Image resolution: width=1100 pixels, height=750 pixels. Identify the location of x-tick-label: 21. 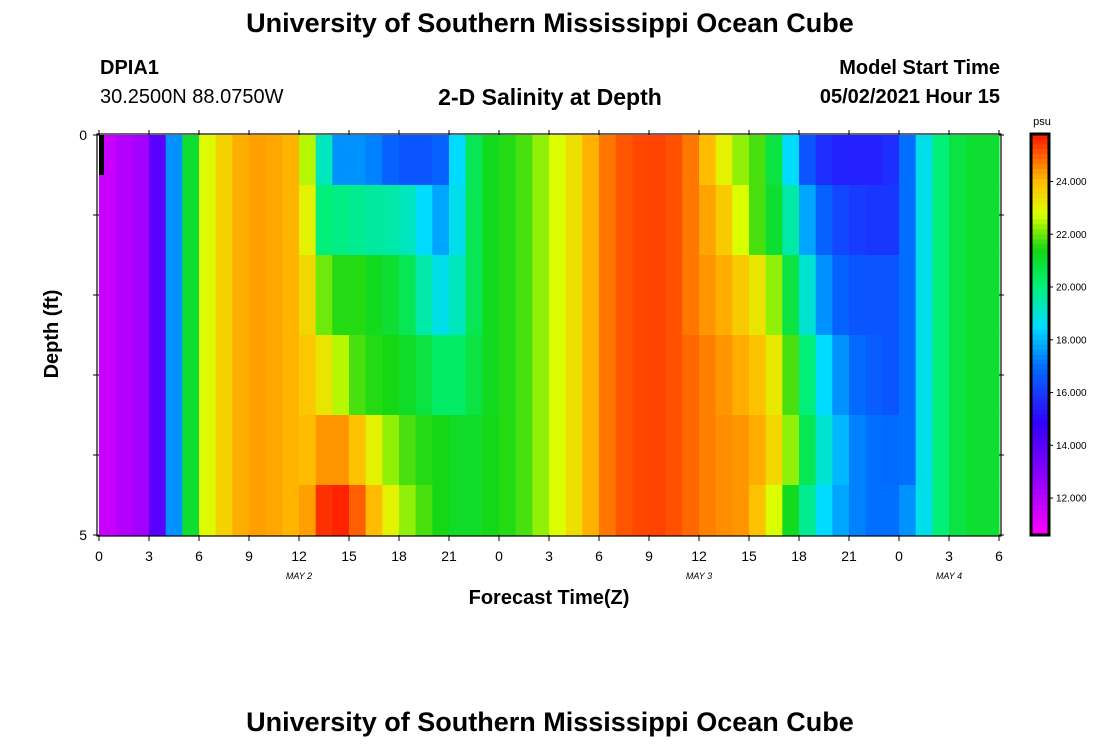
(849, 556).